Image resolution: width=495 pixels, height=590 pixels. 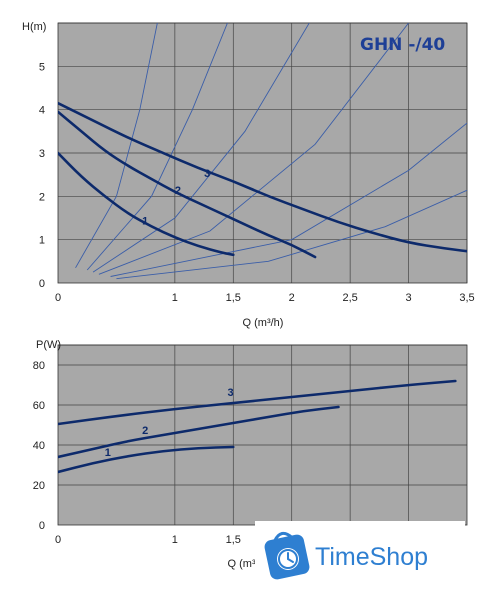 What do you see at coordinates (42, 67) in the screenshot?
I see `y-tick-label: 5` at bounding box center [42, 67].